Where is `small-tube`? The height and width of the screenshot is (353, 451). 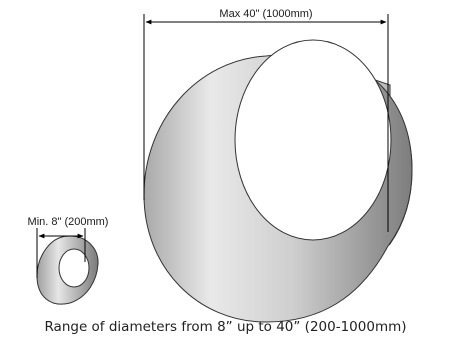 small-tube is located at coordinates (67, 270).